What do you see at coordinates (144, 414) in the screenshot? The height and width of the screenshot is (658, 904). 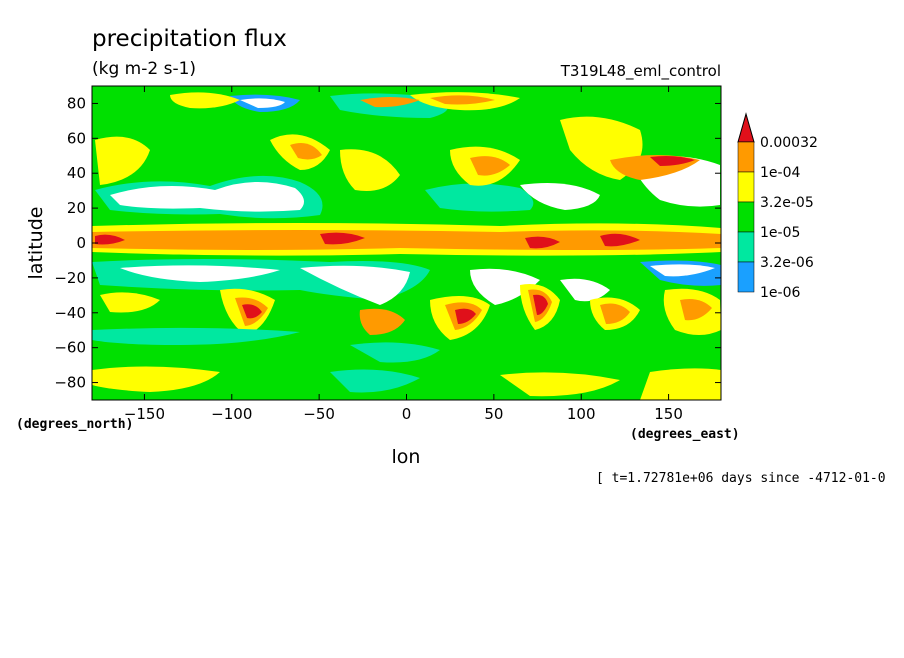 I see `x-tick-label: −150` at bounding box center [144, 414].